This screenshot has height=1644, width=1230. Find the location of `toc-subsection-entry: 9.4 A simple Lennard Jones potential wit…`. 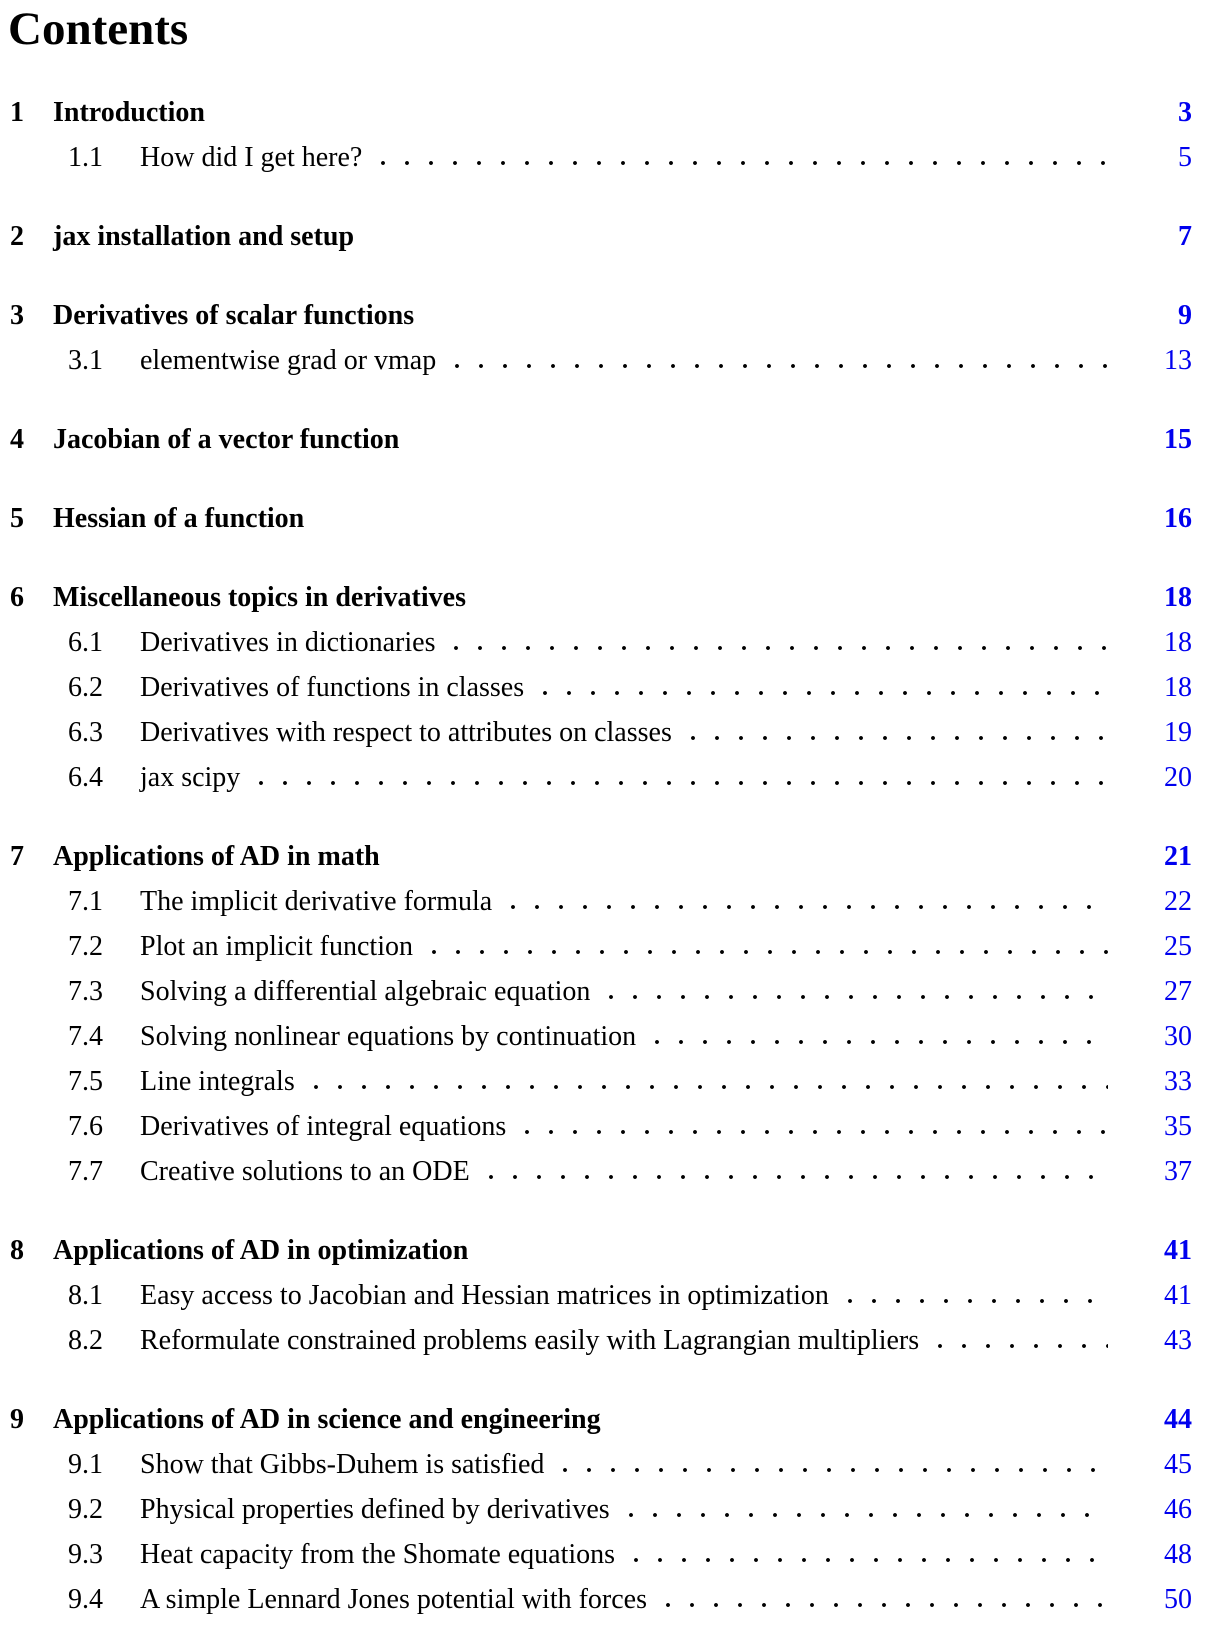

toc-subsection-entry: 9.4 A simple Lennard Jones potential wit… is located at coordinates (630, 1599).